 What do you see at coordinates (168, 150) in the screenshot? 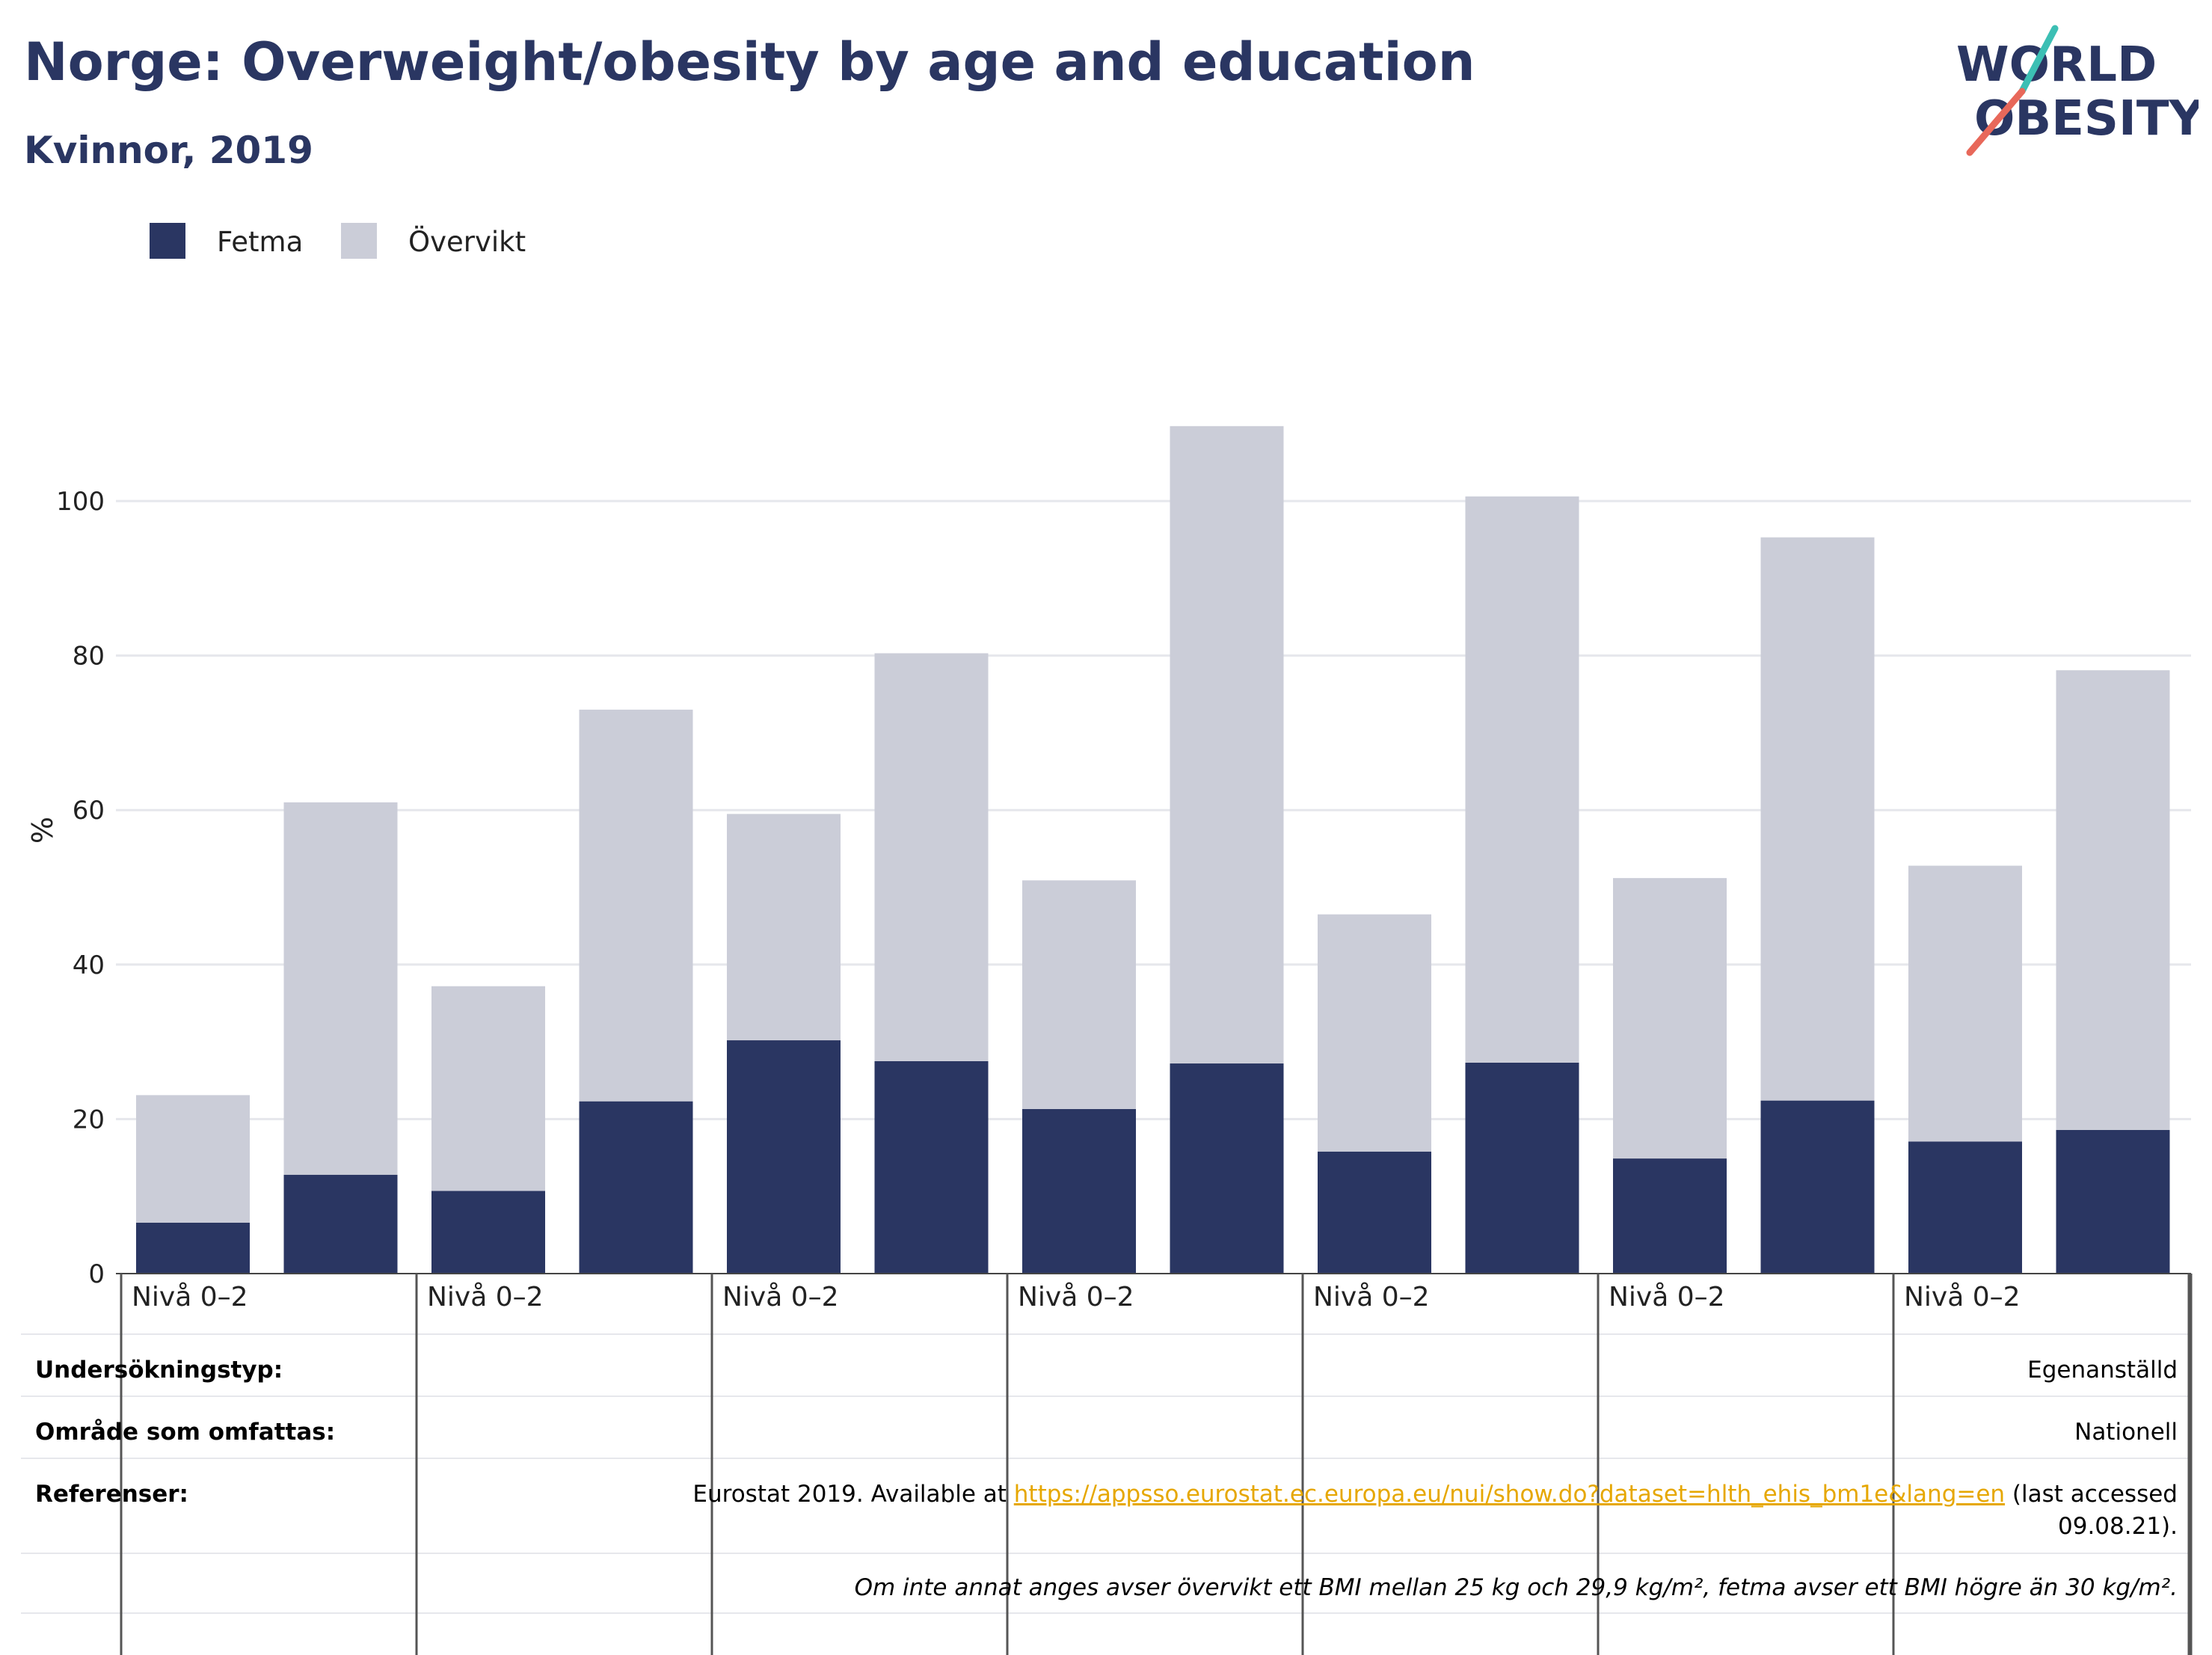
I see `chart-subtitle: Kvinnor, 2019` at bounding box center [168, 150].